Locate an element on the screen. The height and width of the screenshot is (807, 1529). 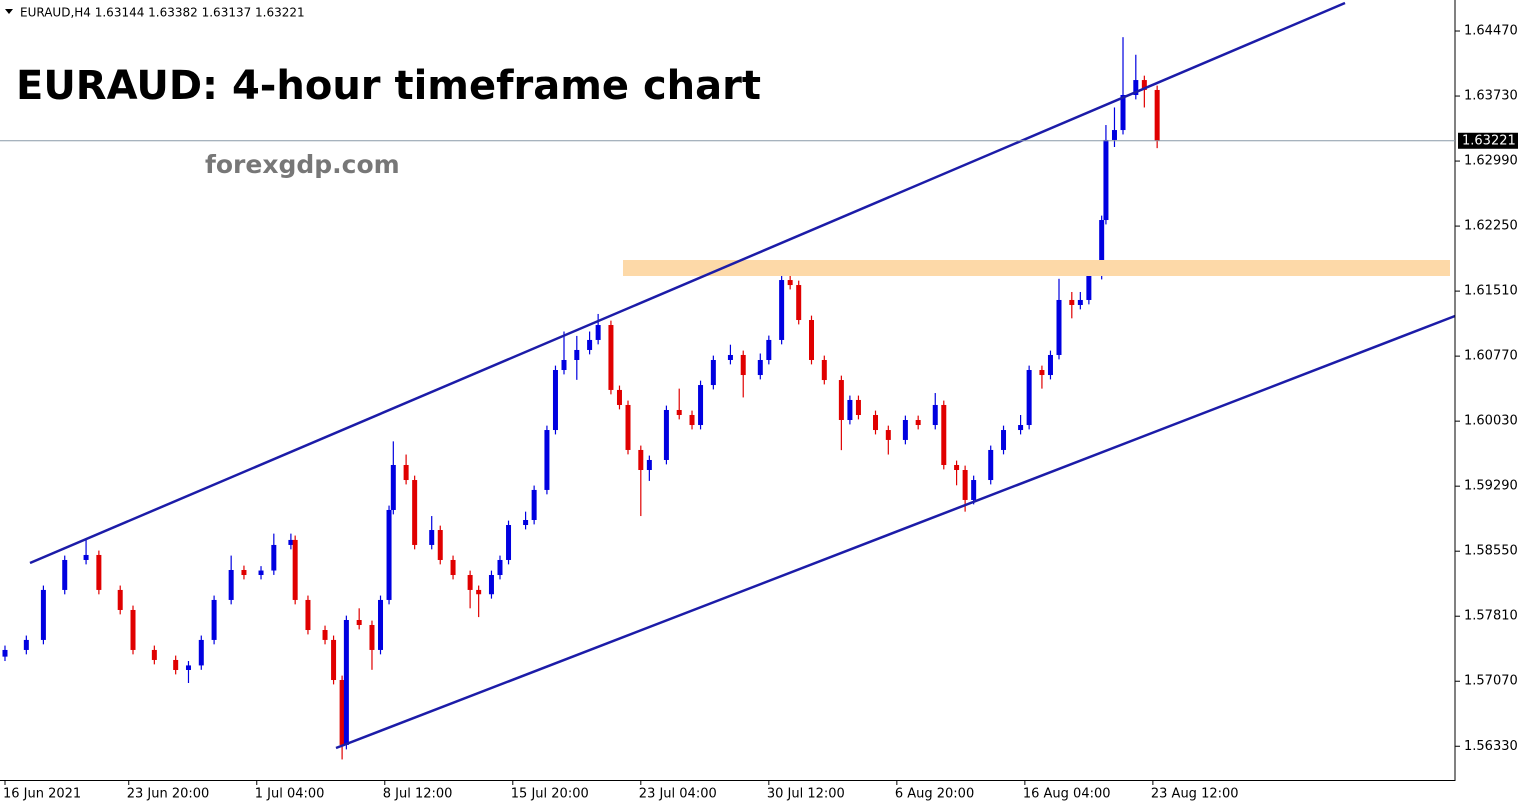
y-tick-label: 1.57070 is located at coordinates (1491, 681).